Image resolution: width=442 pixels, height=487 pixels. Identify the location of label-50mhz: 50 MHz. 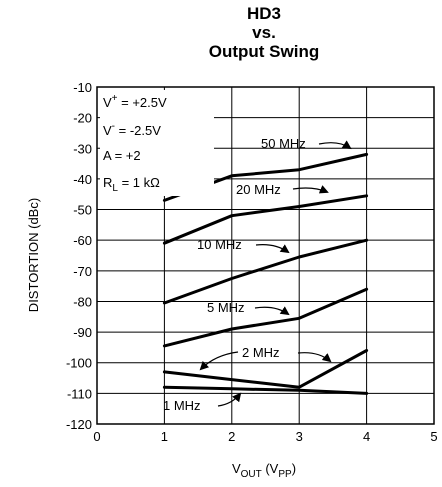
(283, 143).